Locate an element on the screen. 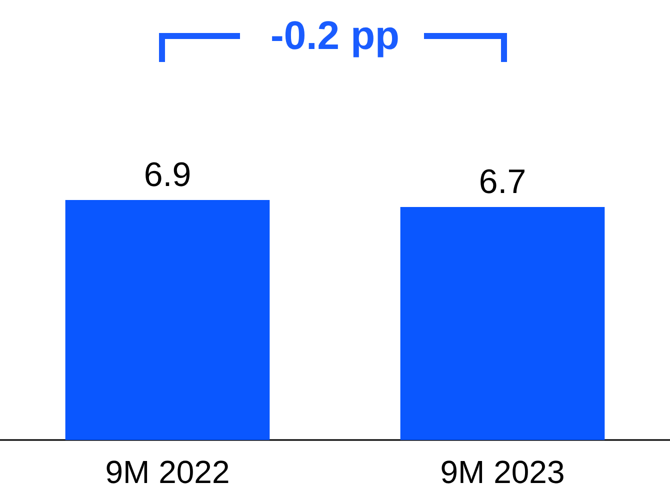 The width and height of the screenshot is (670, 493). data-label: 6.7 is located at coordinates (502, 181).